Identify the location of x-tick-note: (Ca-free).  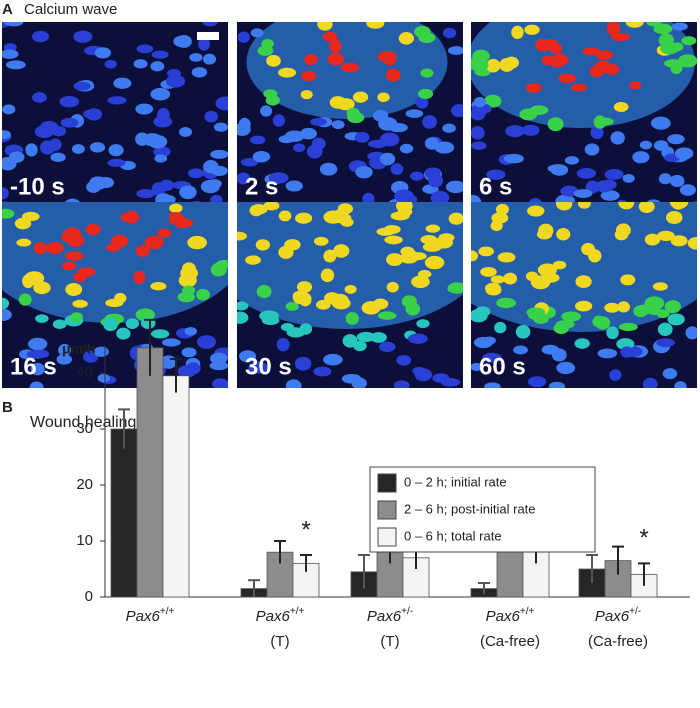
(510, 641).